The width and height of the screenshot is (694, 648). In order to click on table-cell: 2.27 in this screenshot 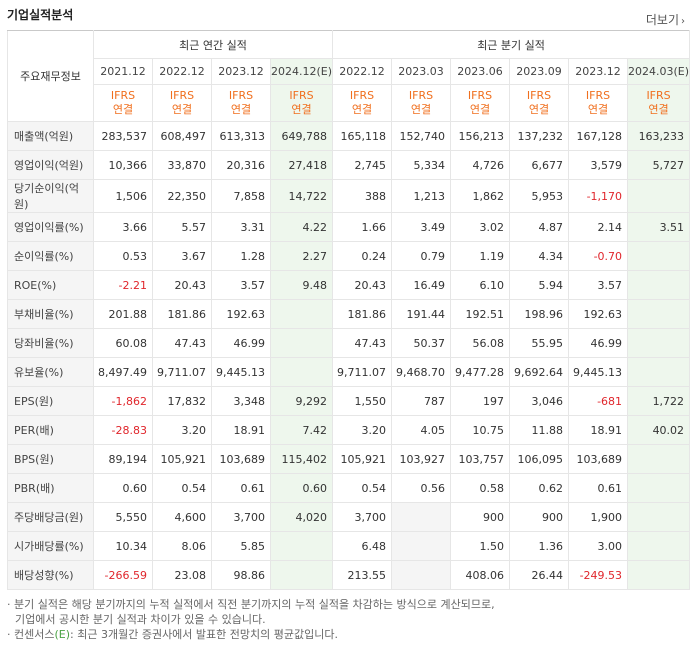, I will do `click(301, 256)`.